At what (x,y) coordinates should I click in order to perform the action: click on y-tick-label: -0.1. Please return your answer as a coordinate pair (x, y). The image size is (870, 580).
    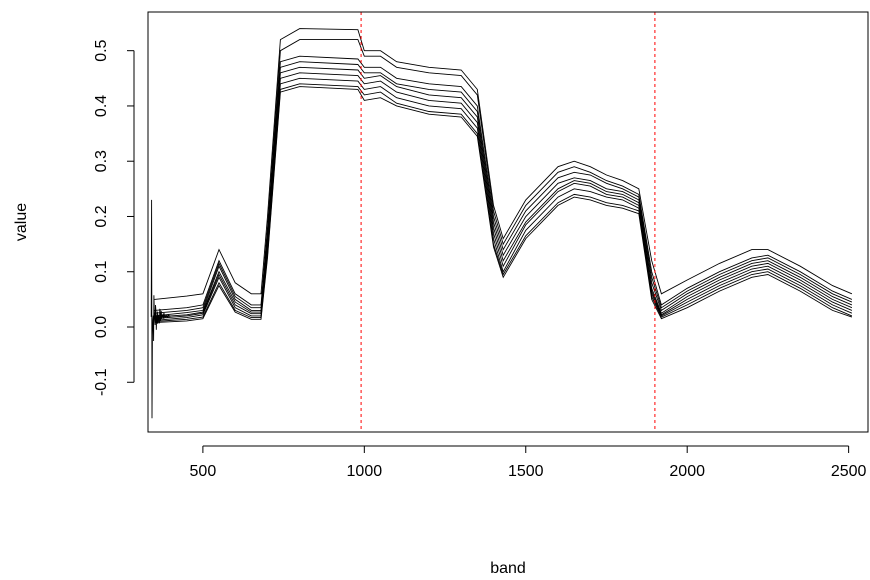
    Looking at the image, I should click on (101, 382).